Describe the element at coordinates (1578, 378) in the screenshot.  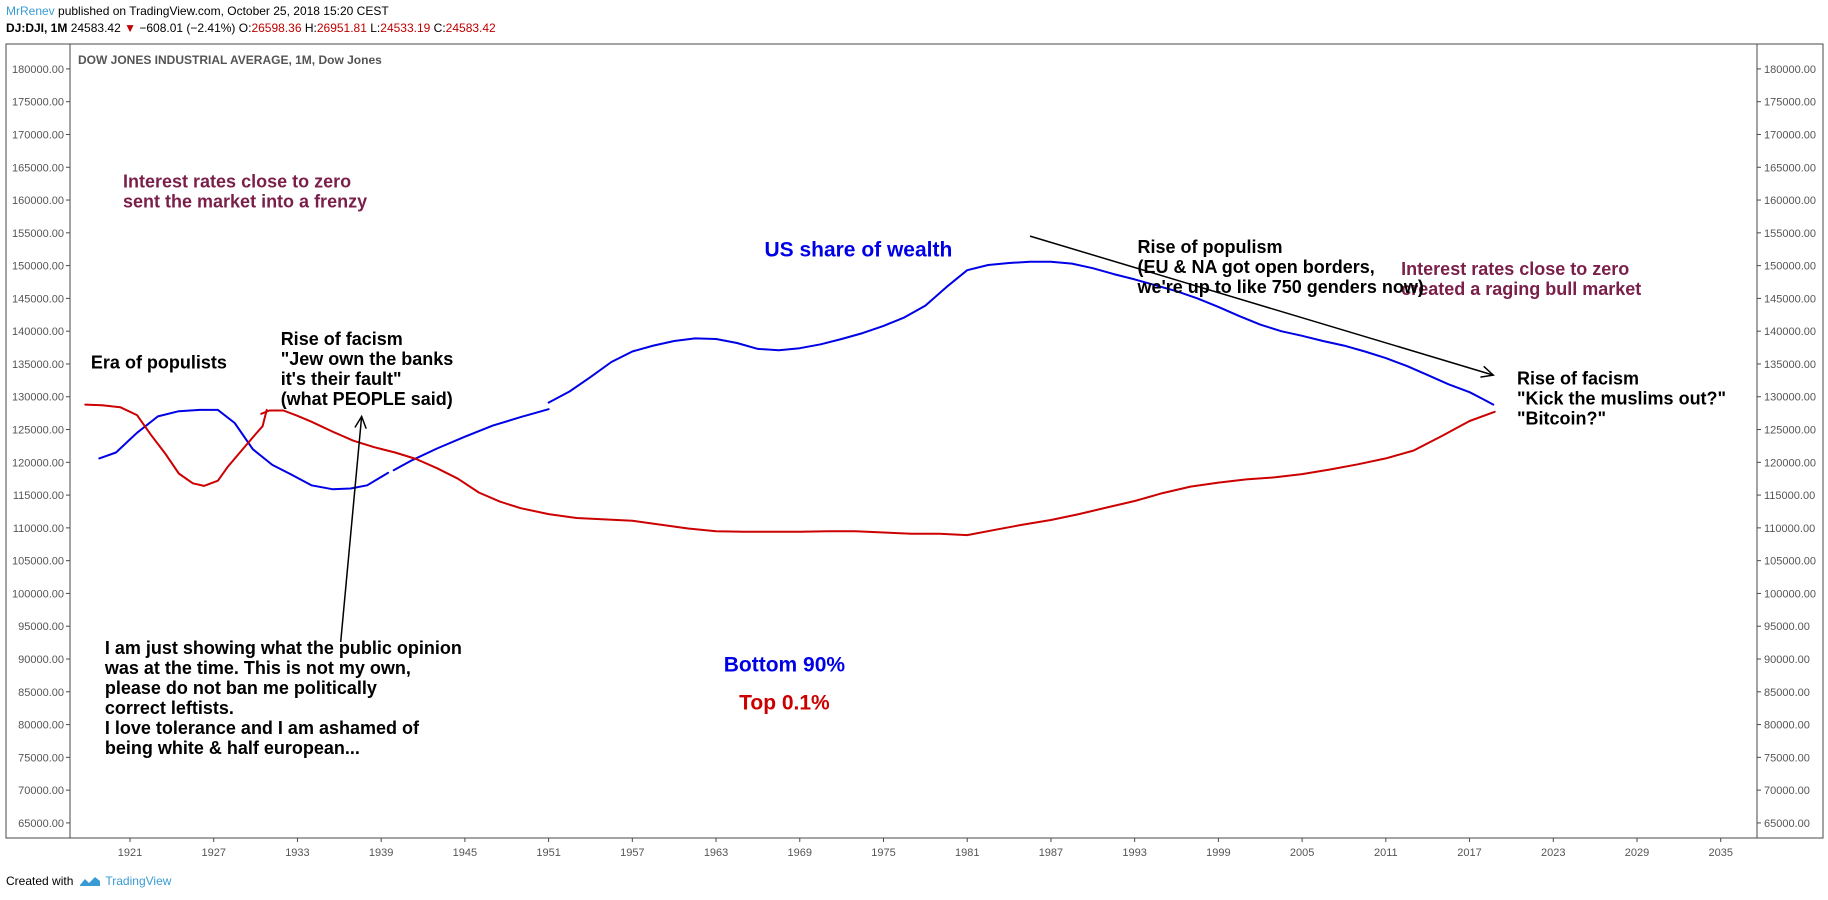
I see `annotation-line: Rise of facism` at that location.